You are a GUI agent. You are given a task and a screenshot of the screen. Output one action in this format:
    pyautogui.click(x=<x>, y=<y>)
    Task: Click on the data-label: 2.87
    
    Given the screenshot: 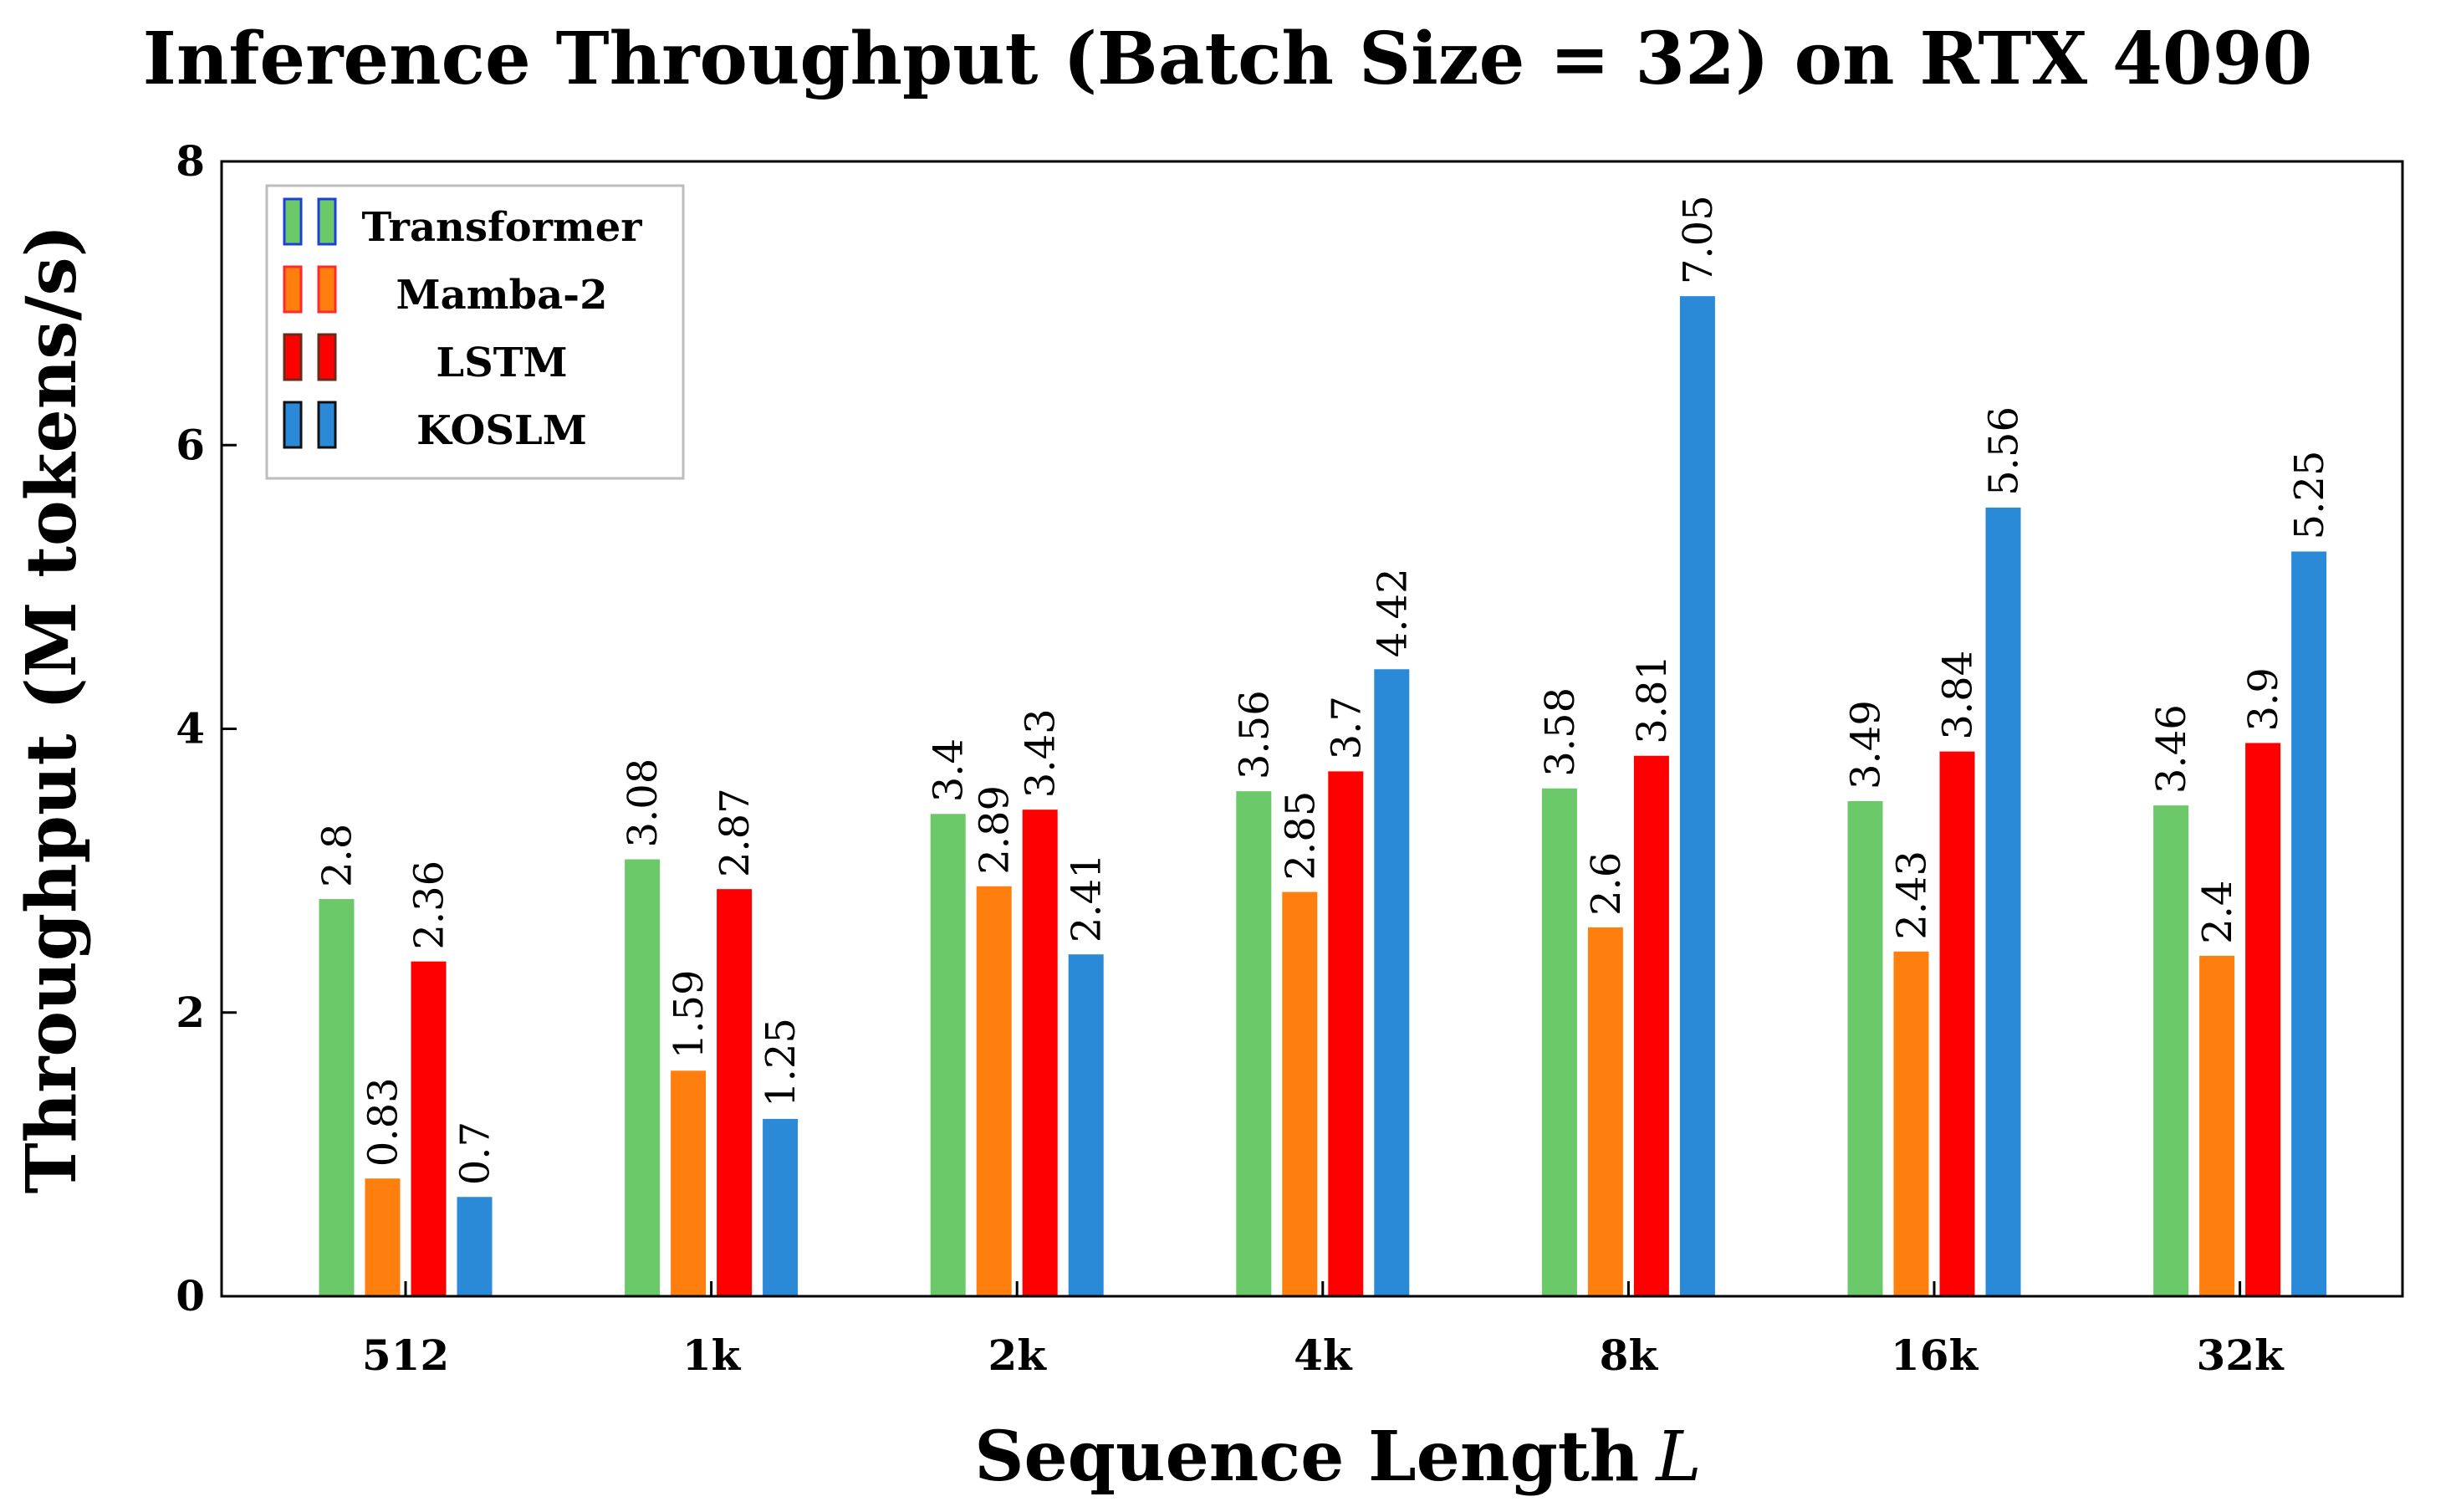 What is the action you would take?
    pyautogui.click(x=735, y=832)
    